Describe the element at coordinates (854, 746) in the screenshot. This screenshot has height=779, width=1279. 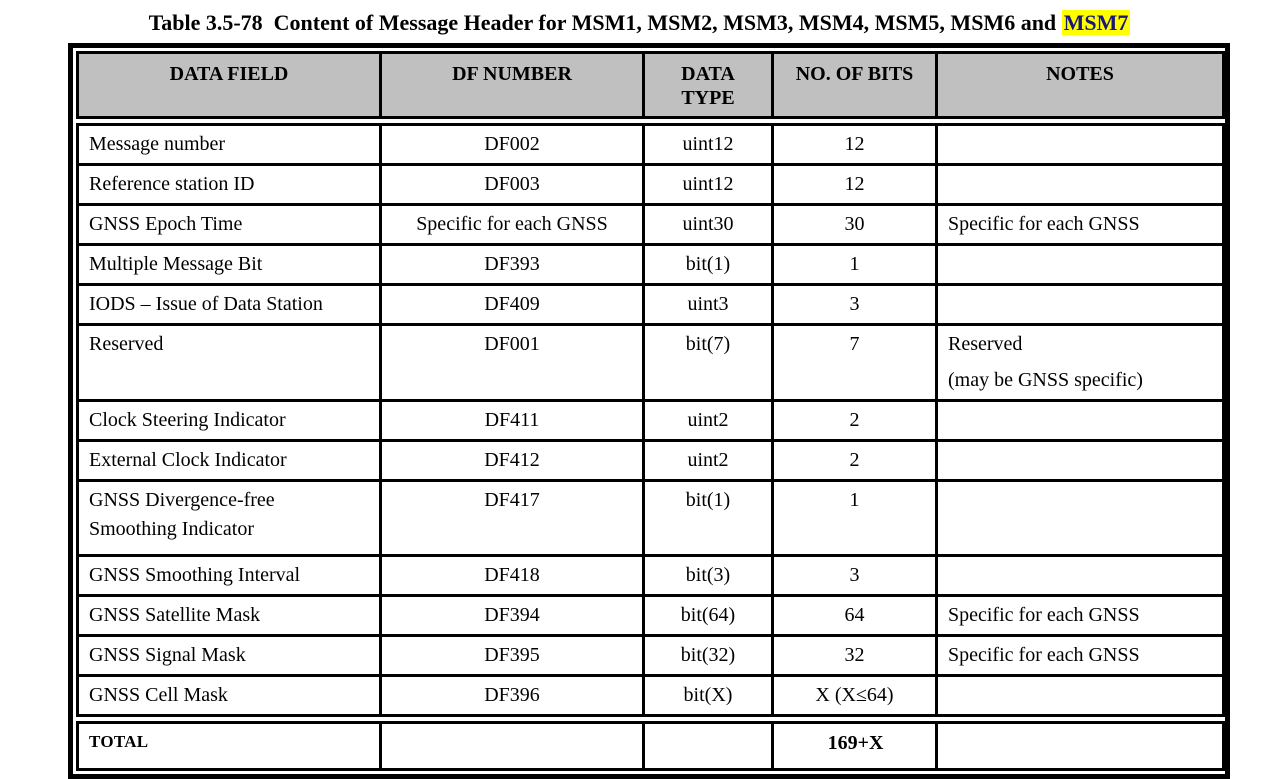
I see `total-bits: 169+X` at that location.